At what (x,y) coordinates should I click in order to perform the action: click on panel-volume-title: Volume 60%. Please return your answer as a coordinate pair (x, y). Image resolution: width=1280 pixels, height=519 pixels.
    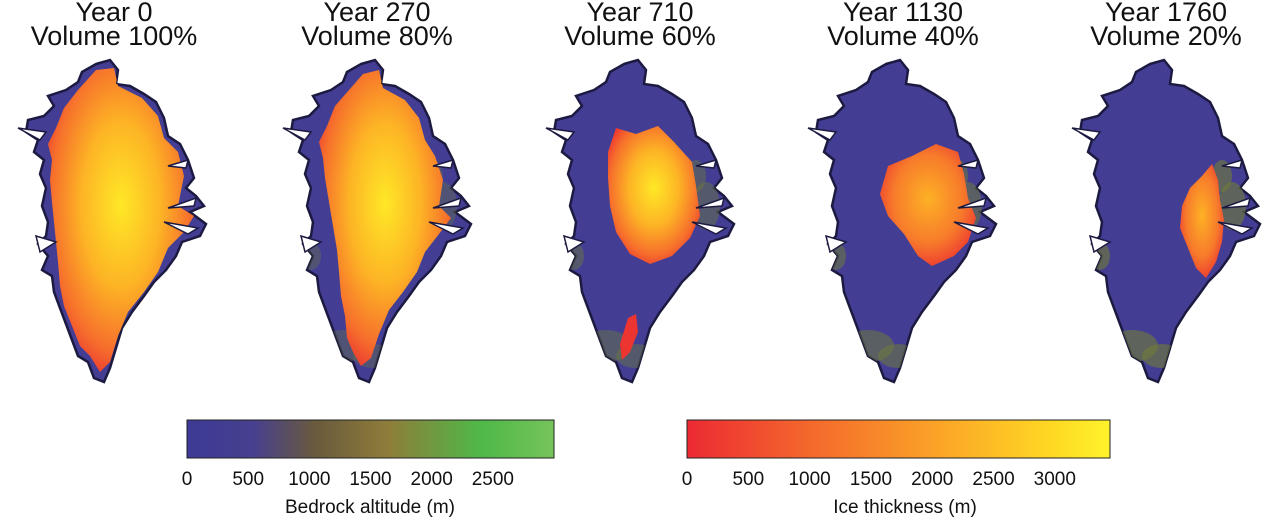
    Looking at the image, I should click on (640, 36).